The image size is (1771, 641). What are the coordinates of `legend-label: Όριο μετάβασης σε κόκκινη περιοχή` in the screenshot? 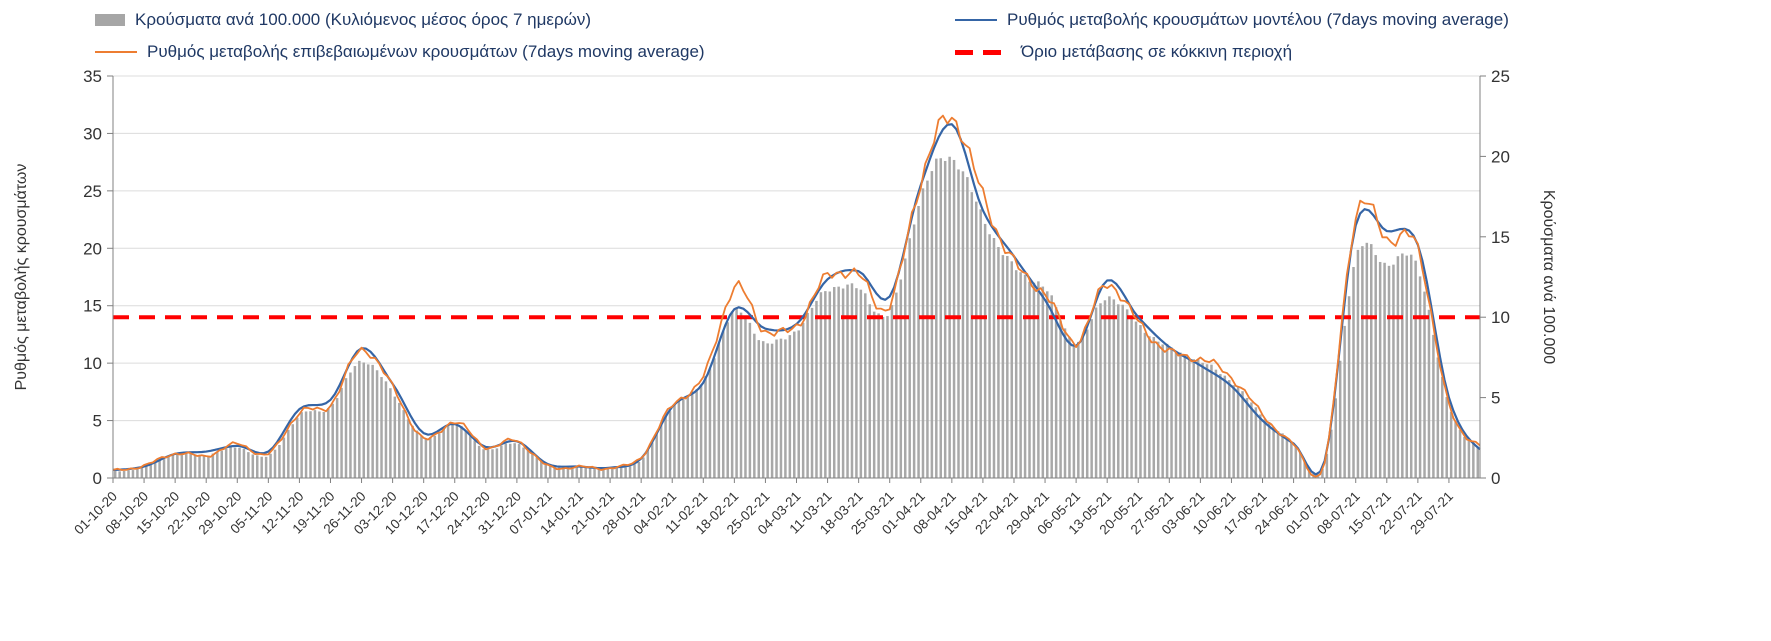 It's located at (1157, 51).